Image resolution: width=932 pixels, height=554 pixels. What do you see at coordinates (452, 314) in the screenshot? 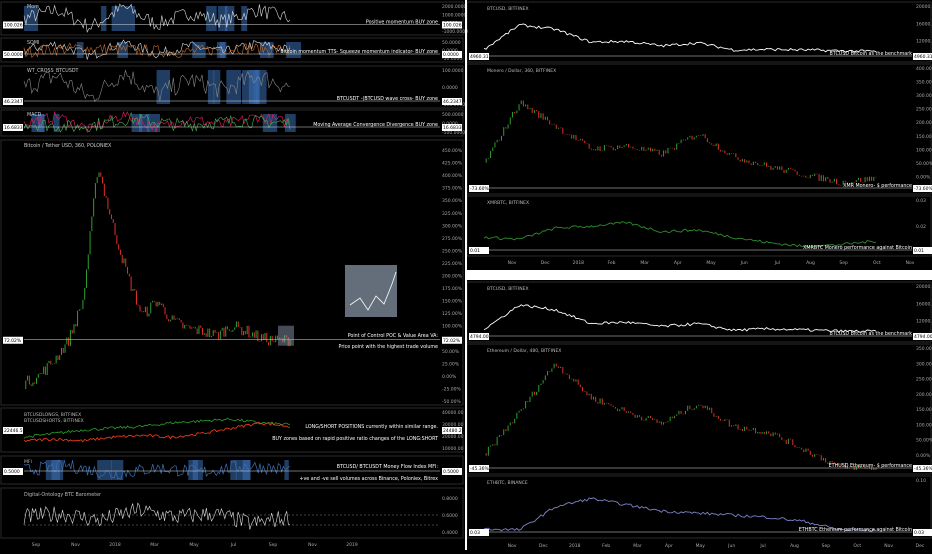
I see `main-axis-tick: 125.00%` at bounding box center [452, 314].